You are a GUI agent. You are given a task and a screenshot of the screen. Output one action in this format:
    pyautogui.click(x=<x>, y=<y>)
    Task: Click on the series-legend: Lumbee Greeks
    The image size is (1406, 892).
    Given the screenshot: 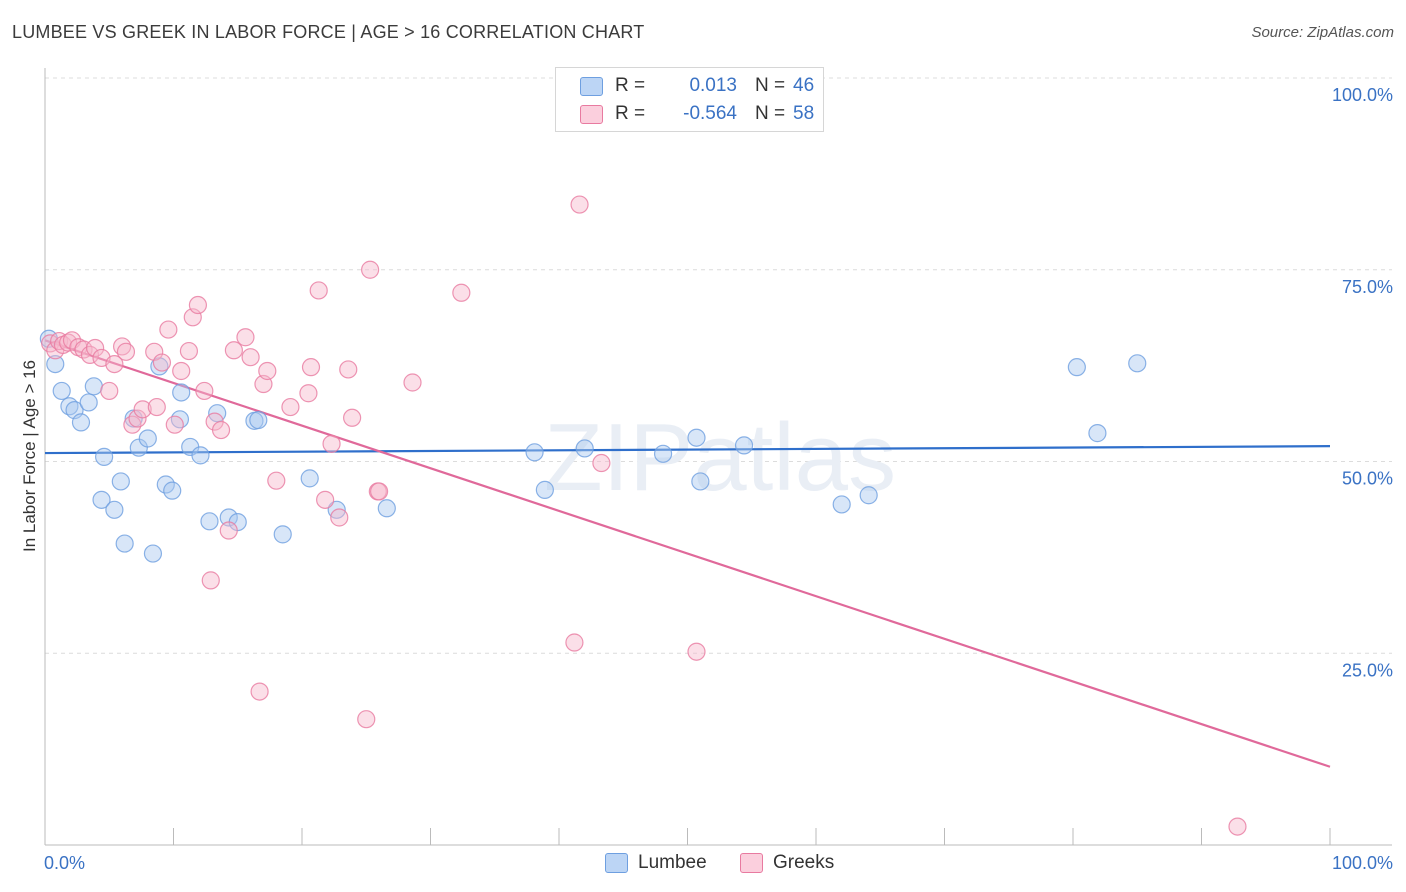 What is the action you would take?
    pyautogui.click(x=703, y=865)
    